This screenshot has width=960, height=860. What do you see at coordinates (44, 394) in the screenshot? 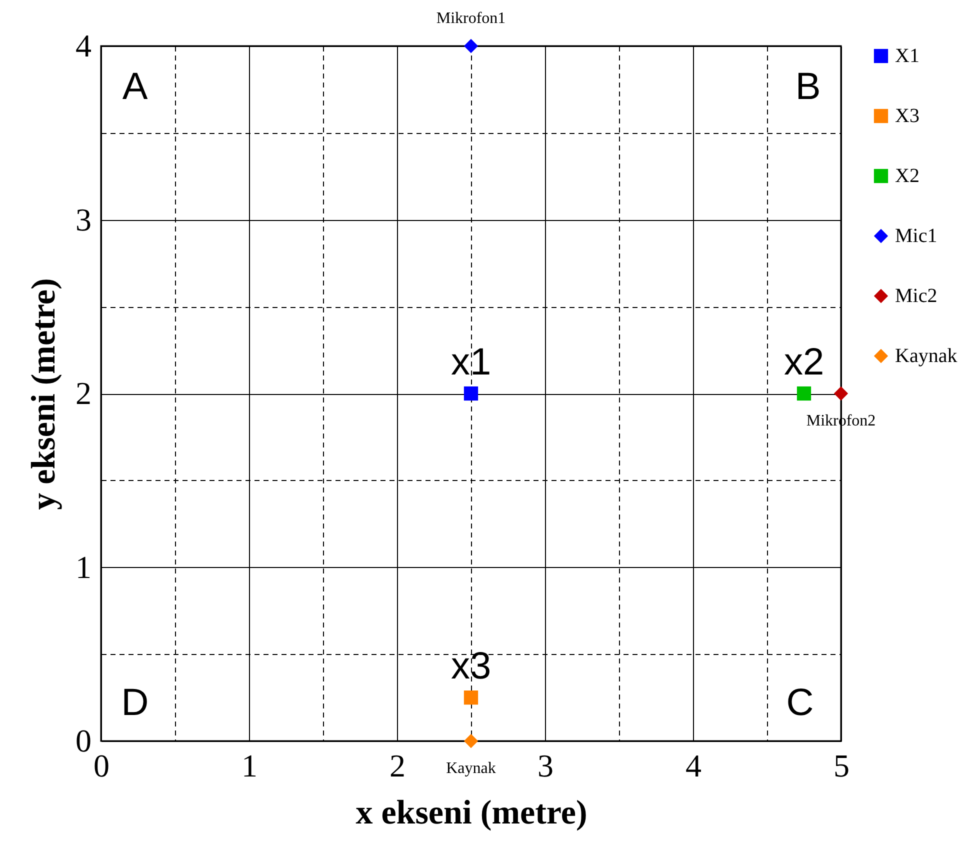
I see `y-axis-title: y ekseni (metre)` at bounding box center [44, 394].